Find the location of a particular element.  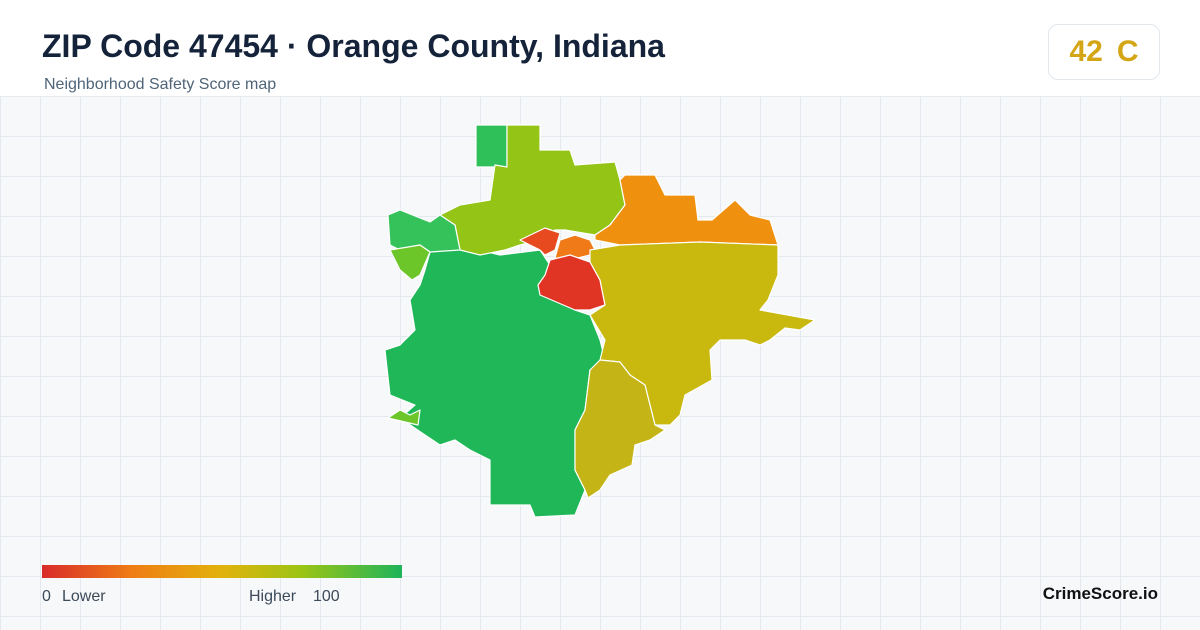

score-value: 42 is located at coordinates (1086, 51).